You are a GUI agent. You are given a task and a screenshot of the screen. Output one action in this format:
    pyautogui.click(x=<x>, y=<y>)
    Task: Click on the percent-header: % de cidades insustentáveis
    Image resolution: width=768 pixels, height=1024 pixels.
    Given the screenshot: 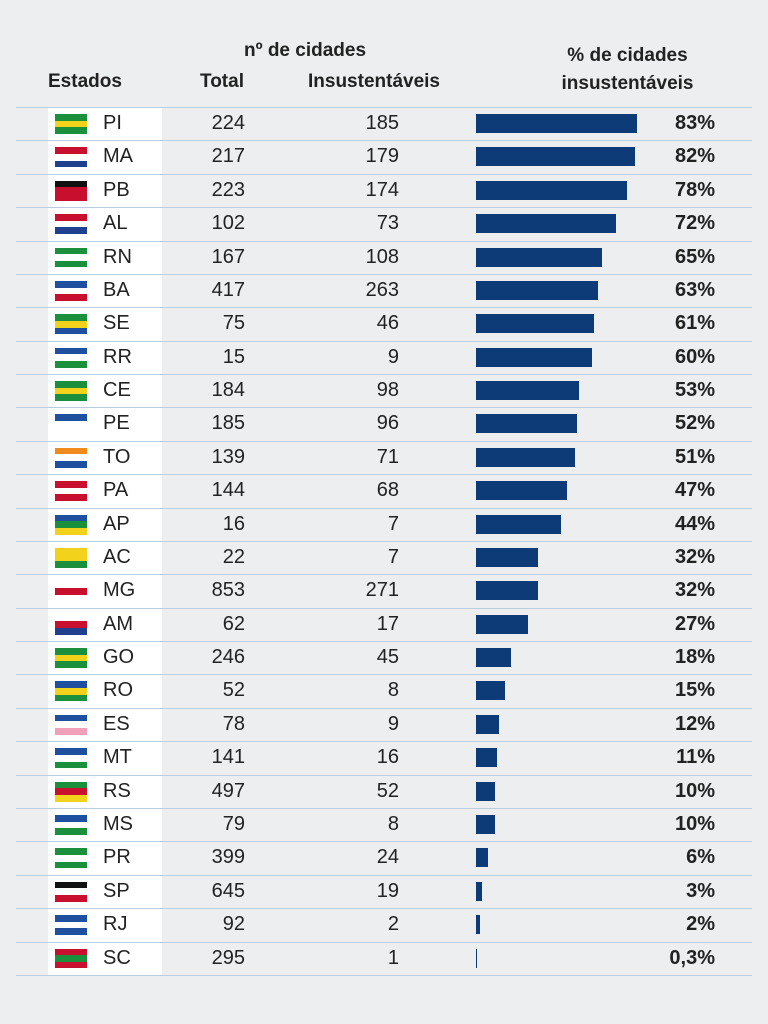 What is the action you would take?
    pyautogui.click(x=627, y=69)
    